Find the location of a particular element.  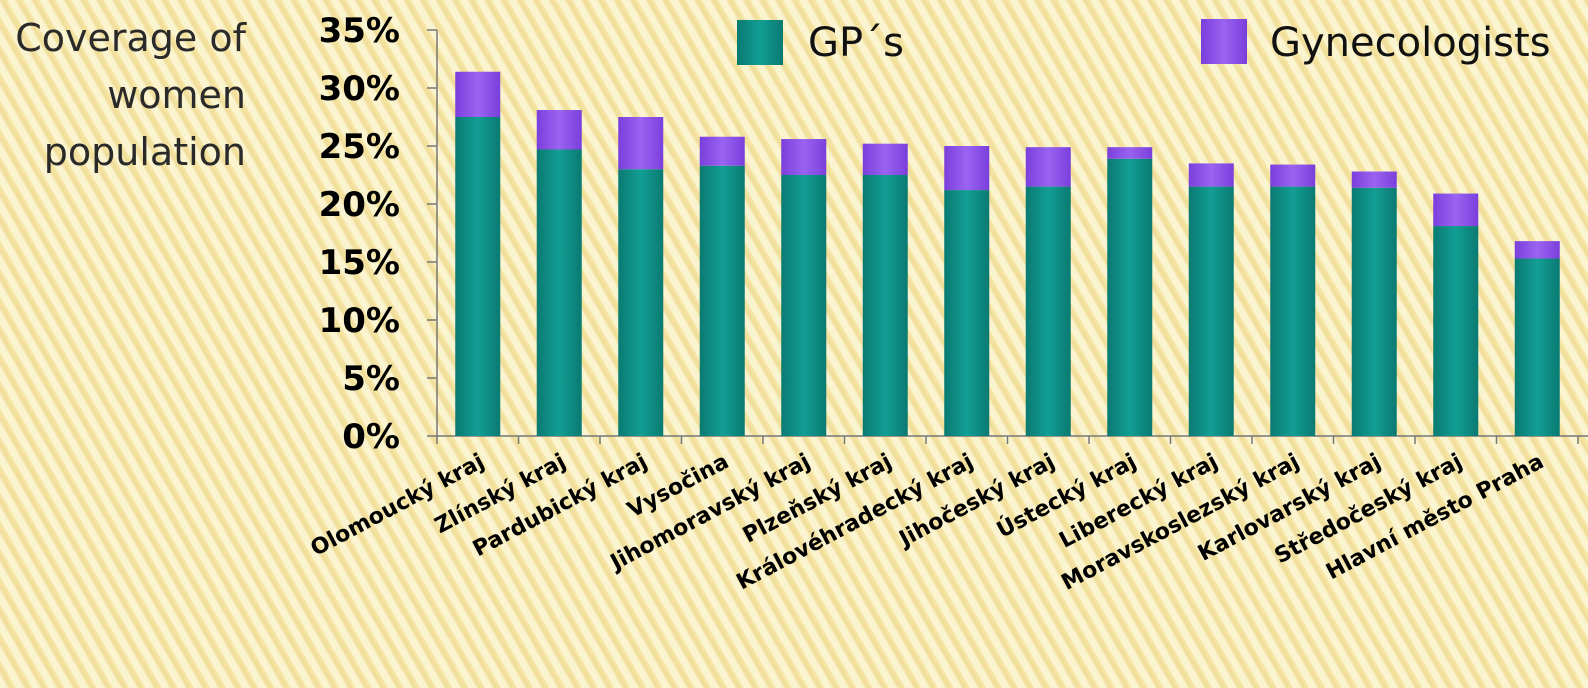

y-tick-label: 5% is located at coordinates (371, 379).